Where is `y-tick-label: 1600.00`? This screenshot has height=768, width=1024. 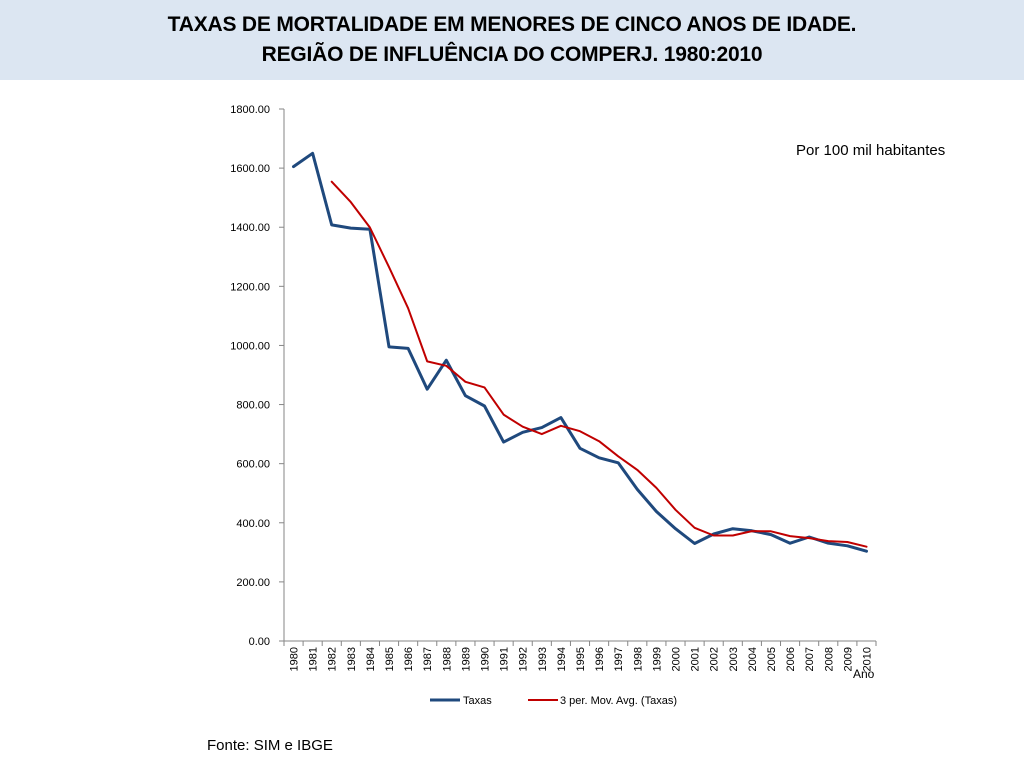 y-tick-label: 1600.00 is located at coordinates (250, 169).